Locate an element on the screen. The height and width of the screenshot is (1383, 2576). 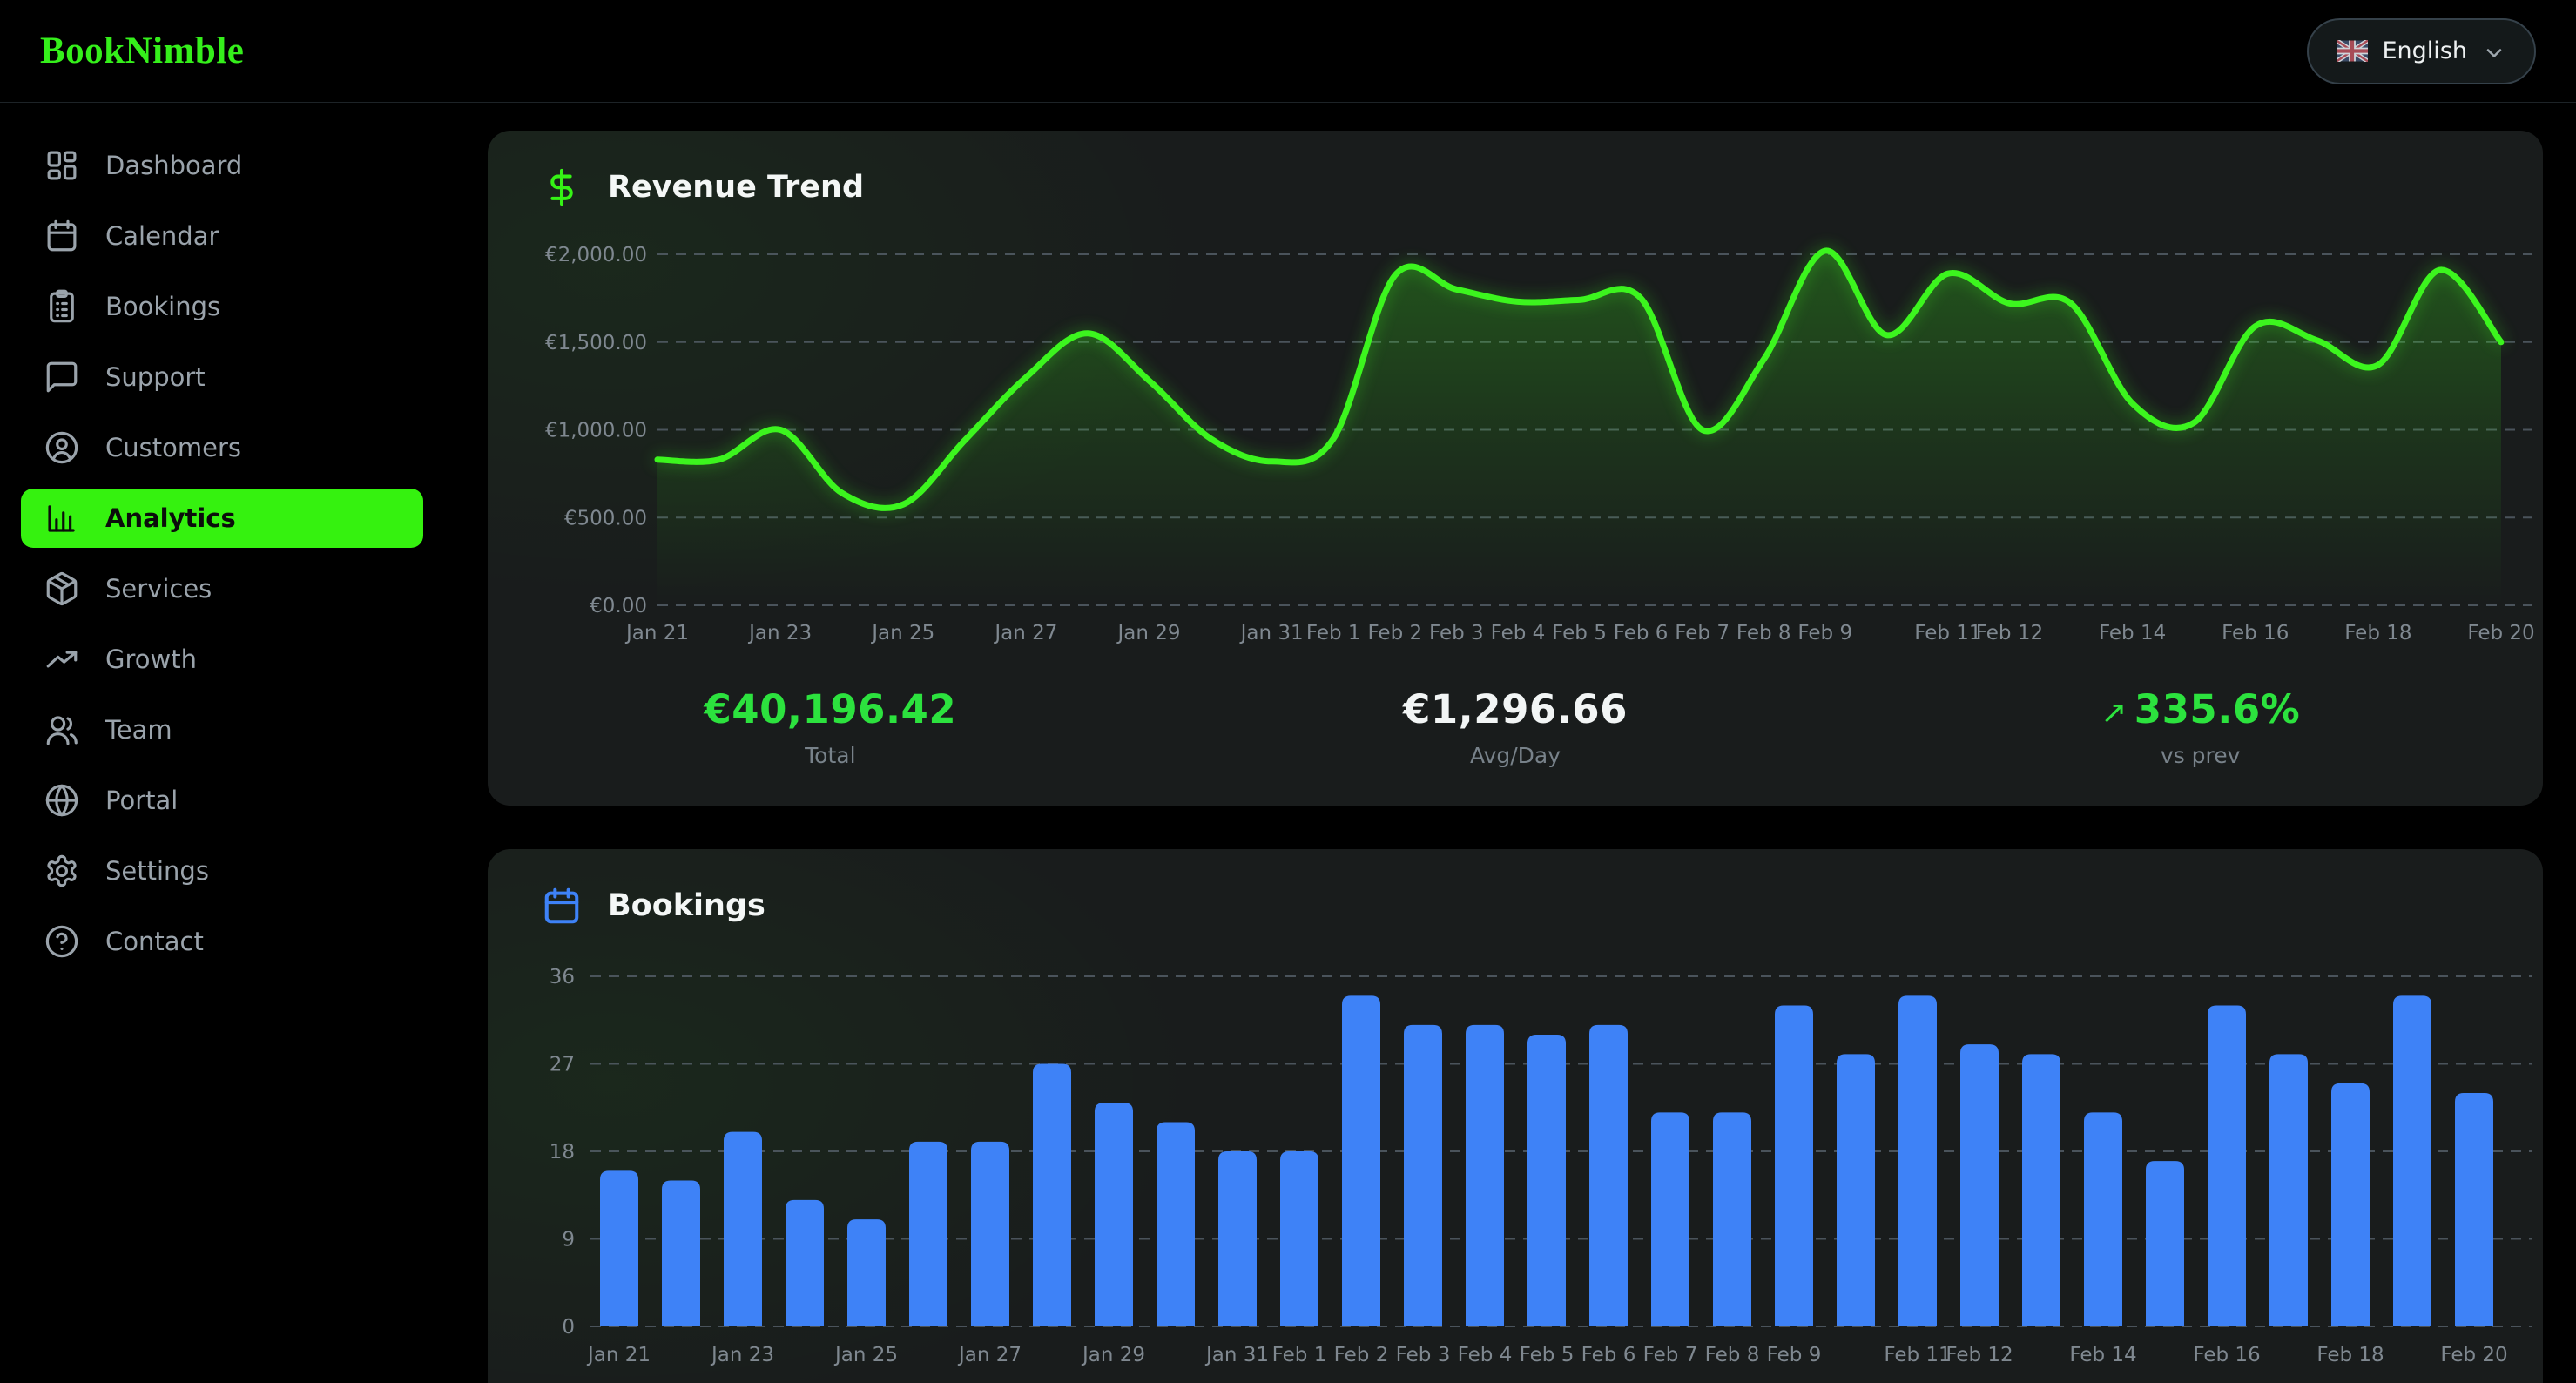
trending-up-icon is located at coordinates (62, 659).